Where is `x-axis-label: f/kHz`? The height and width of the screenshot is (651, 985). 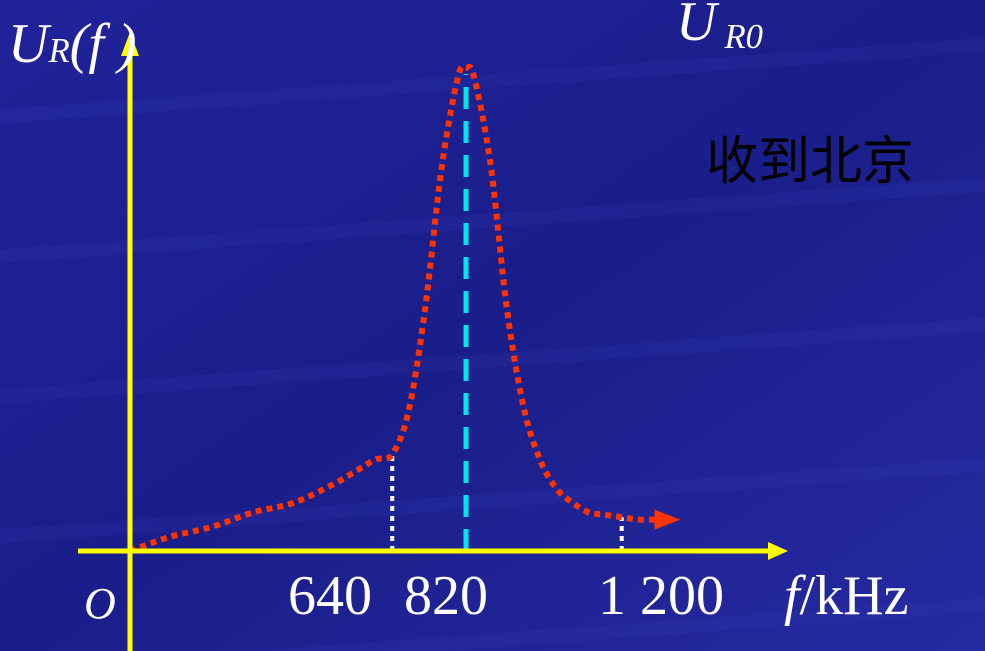 x-axis-label: f/kHz is located at coordinates (846, 596).